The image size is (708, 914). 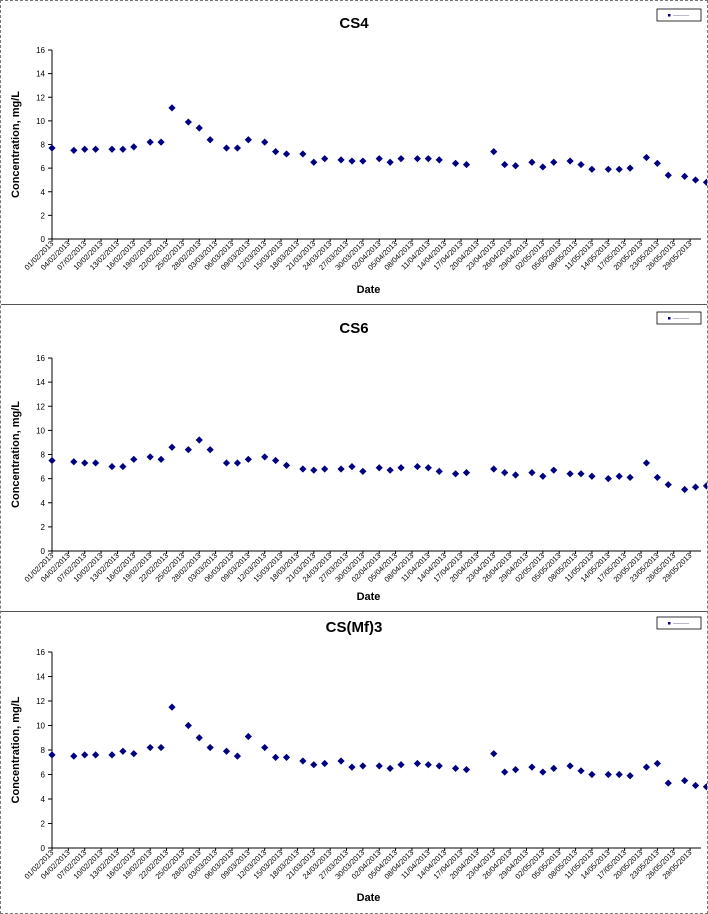 I want to click on y-tick-label: 14, so click(x=40, y=677).